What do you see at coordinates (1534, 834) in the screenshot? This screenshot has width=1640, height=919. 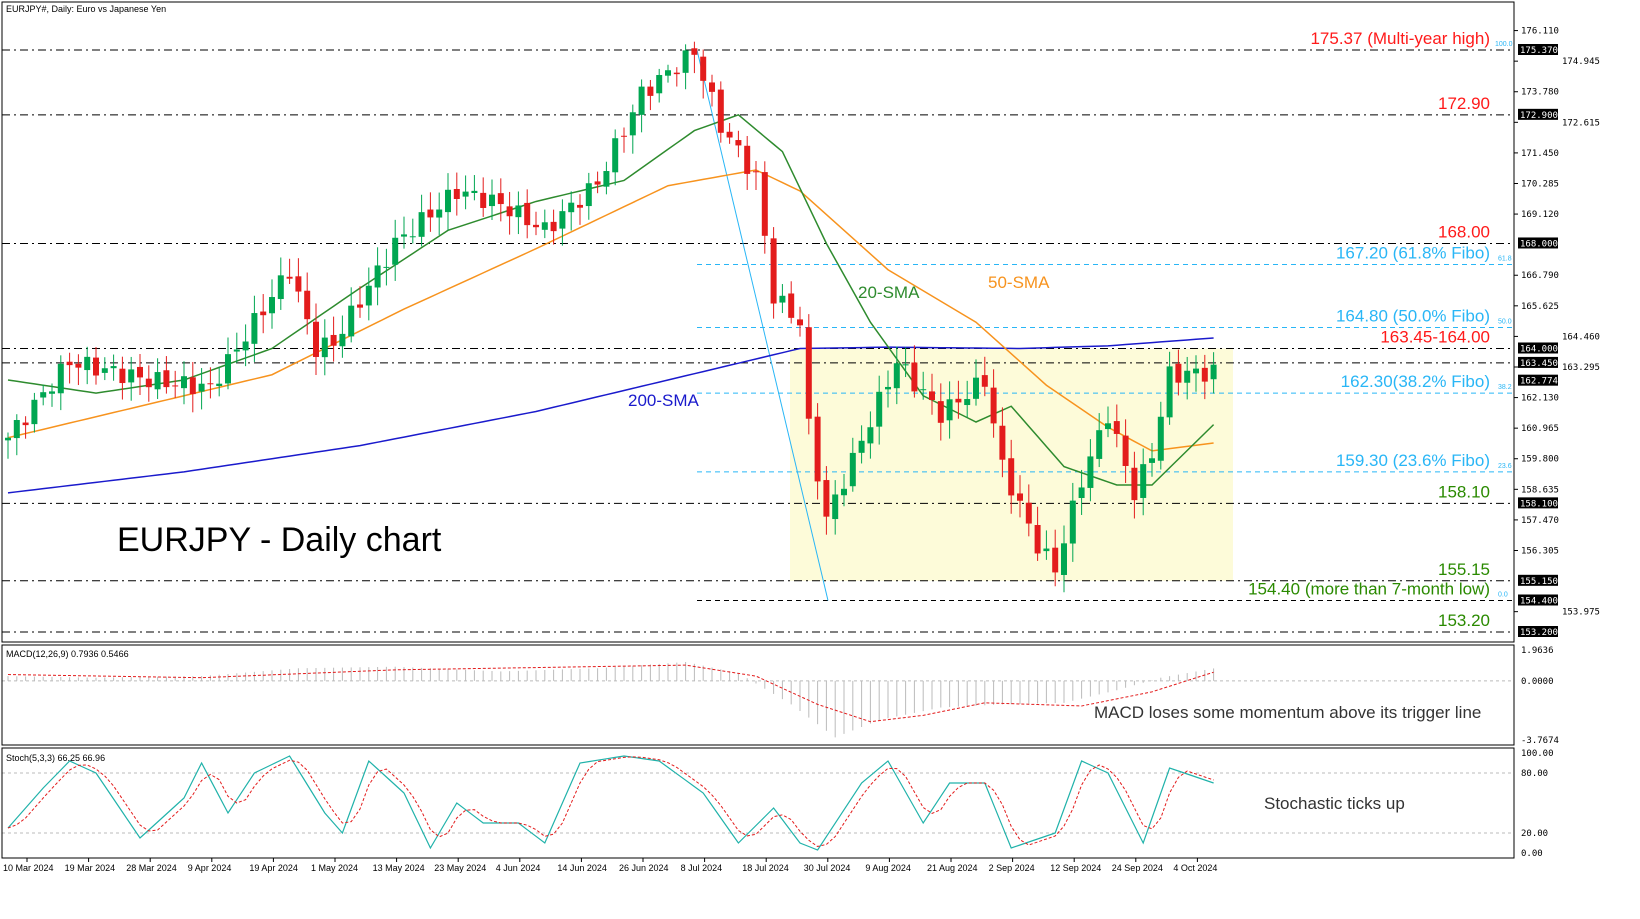 I see `stoch-tick-label: 20.00` at bounding box center [1534, 834].